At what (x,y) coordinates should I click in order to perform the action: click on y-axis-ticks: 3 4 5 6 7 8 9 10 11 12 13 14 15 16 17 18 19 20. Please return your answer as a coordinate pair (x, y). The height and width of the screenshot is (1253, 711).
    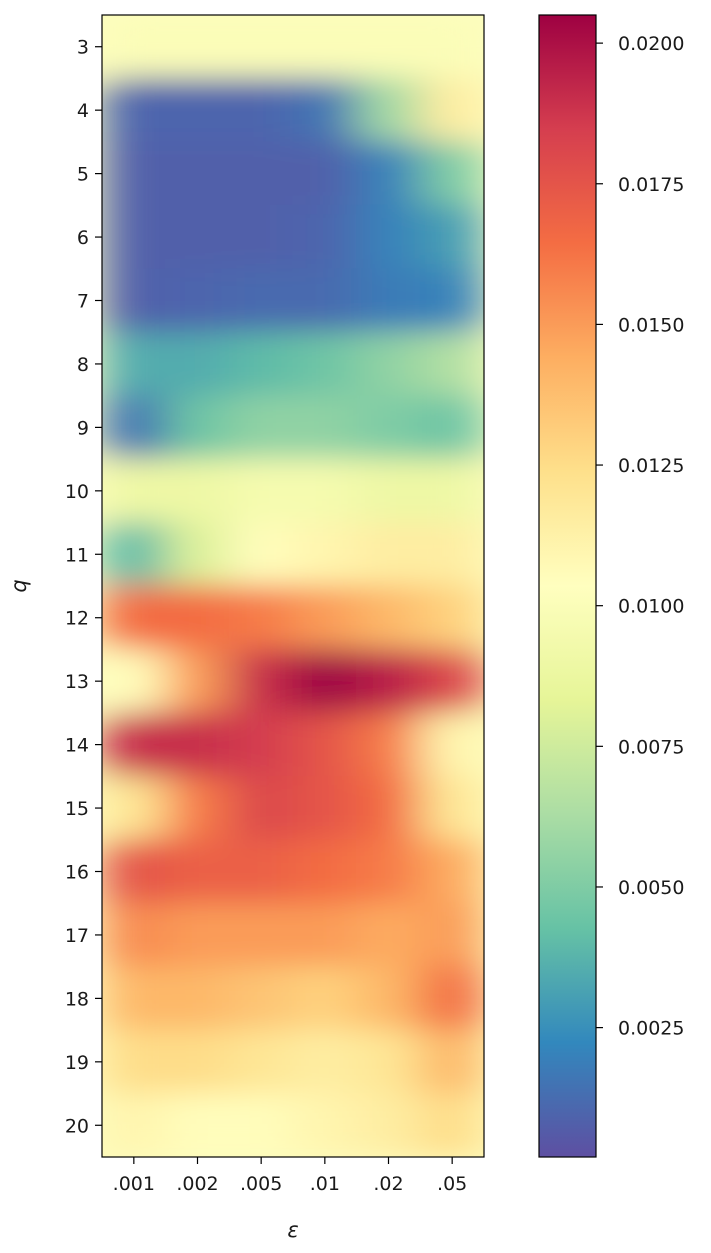
    Looking at the image, I should click on (83, 587).